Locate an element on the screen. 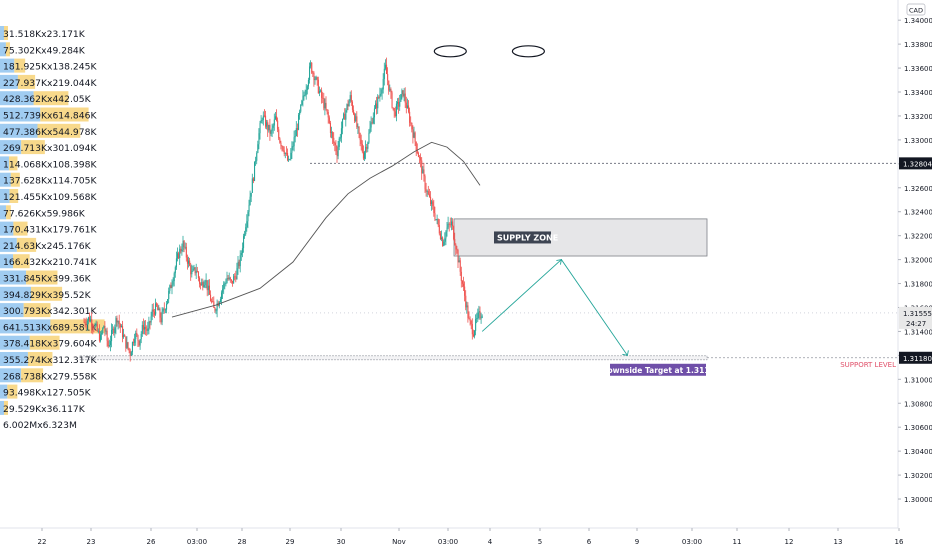  x-tick-label: 9 is located at coordinates (637, 542).